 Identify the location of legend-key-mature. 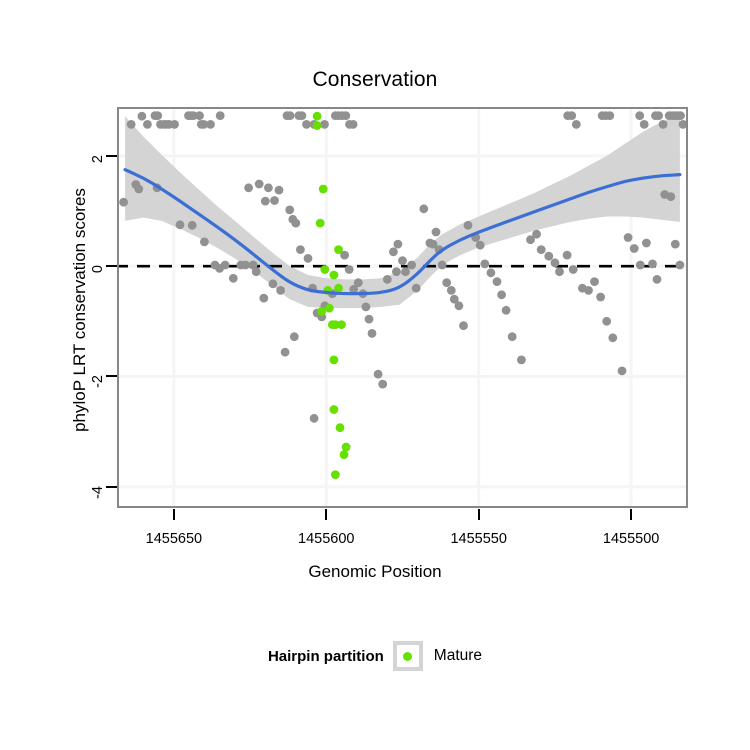
(407, 656).